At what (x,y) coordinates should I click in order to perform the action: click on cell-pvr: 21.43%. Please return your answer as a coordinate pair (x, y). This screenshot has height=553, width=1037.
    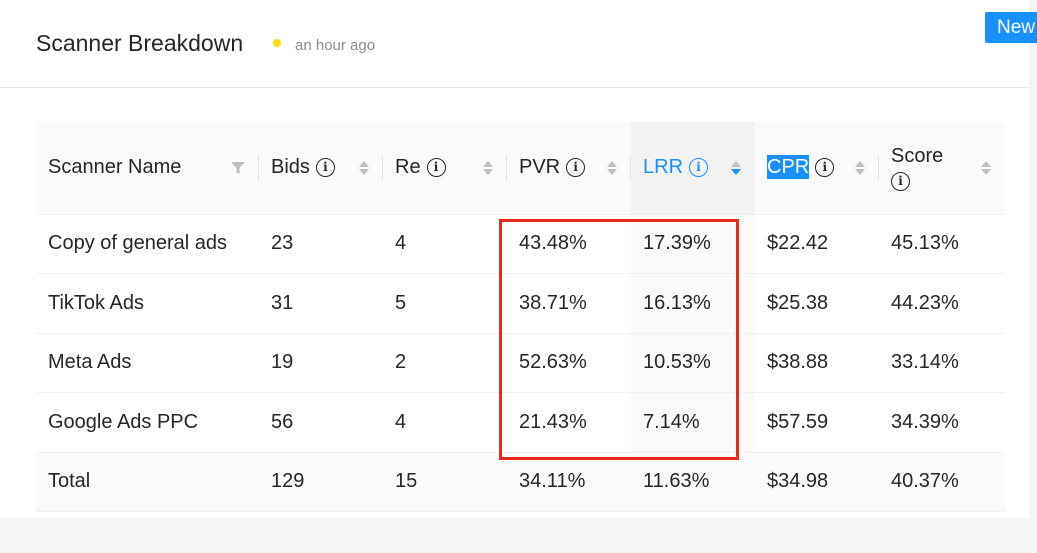
    Looking at the image, I should click on (569, 422).